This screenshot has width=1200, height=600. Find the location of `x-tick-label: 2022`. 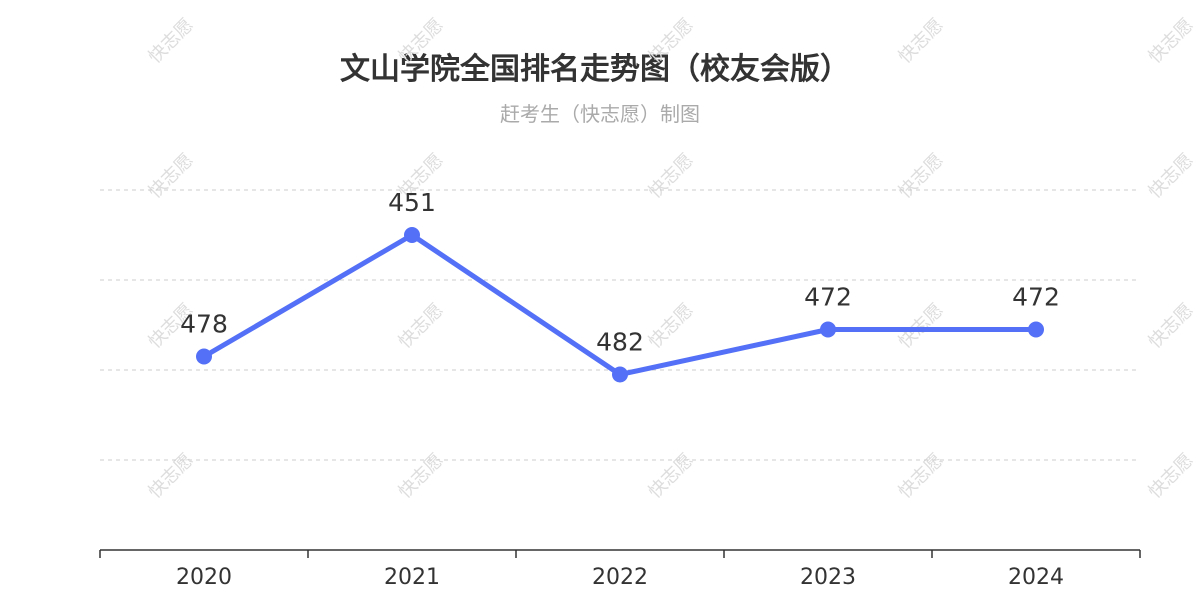

x-tick-label: 2022 is located at coordinates (620, 577).